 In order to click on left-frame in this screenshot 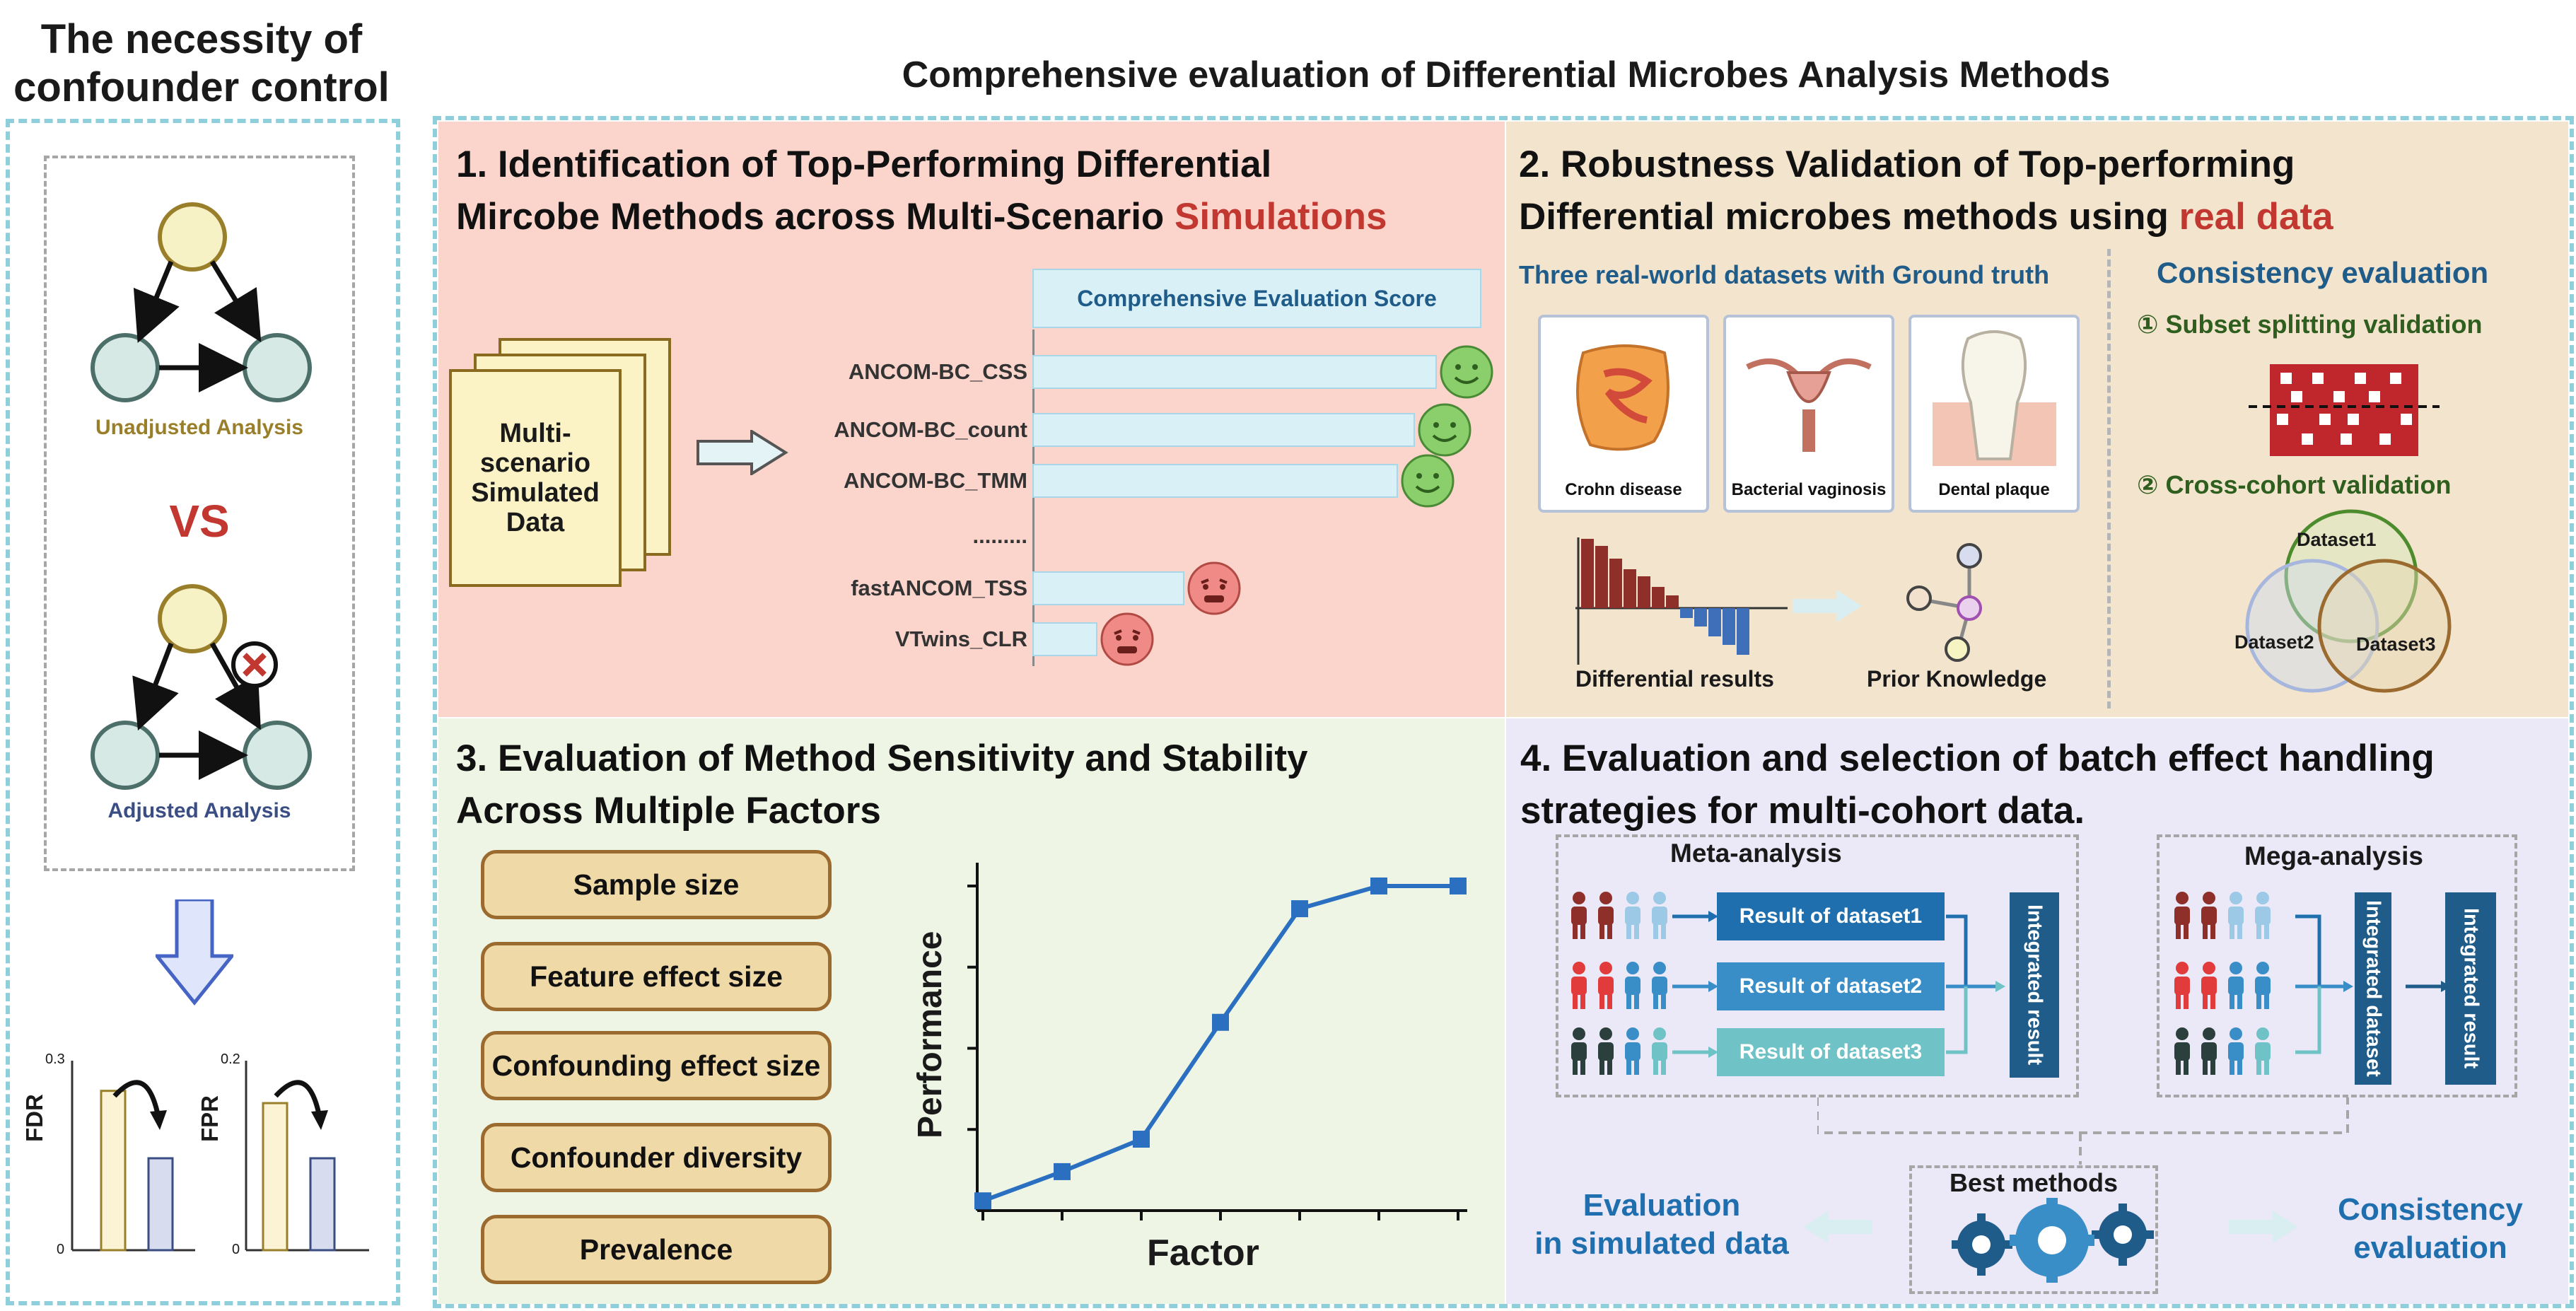, I will do `click(203, 712)`.